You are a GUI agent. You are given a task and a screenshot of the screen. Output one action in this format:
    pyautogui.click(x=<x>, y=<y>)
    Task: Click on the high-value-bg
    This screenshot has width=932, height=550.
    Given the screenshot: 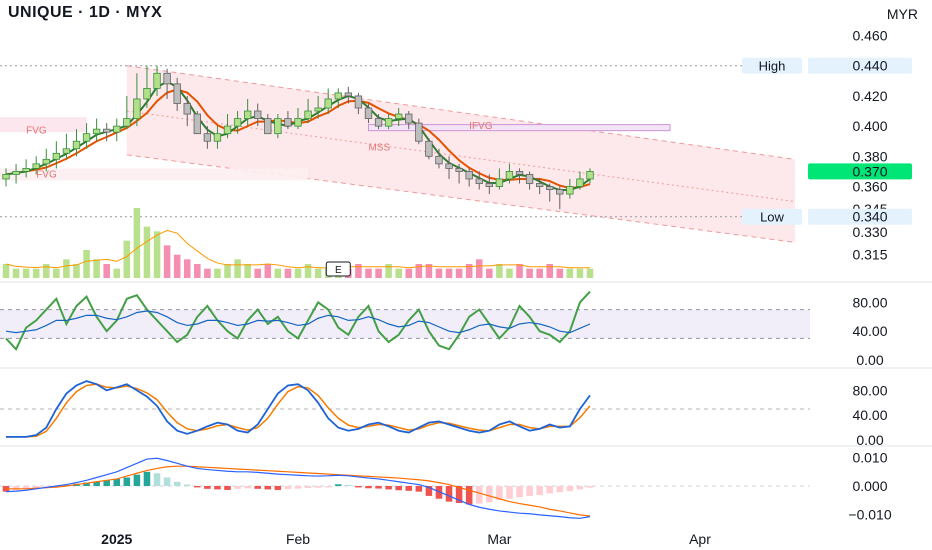 What is the action you would take?
    pyautogui.click(x=860, y=65)
    